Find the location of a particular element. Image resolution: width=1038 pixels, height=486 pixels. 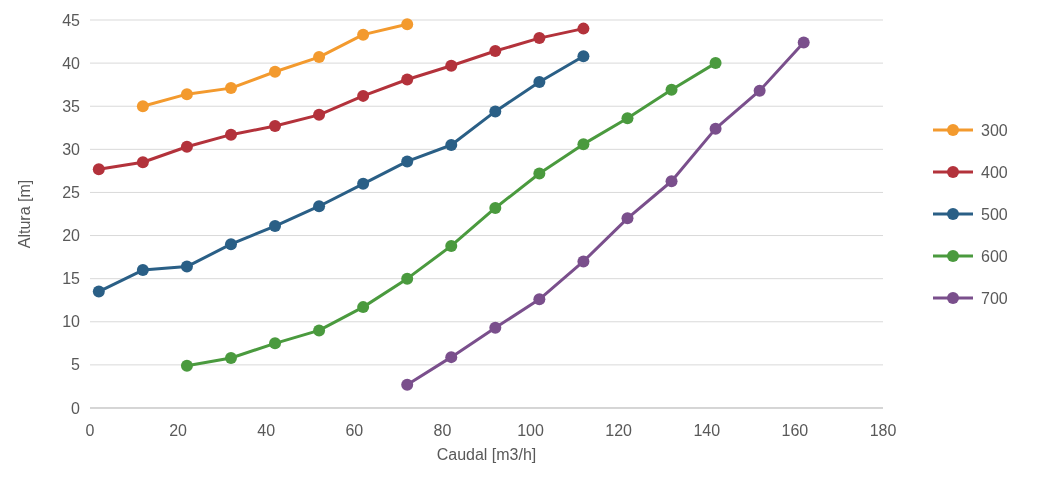

legend-label: 400 is located at coordinates (994, 172).